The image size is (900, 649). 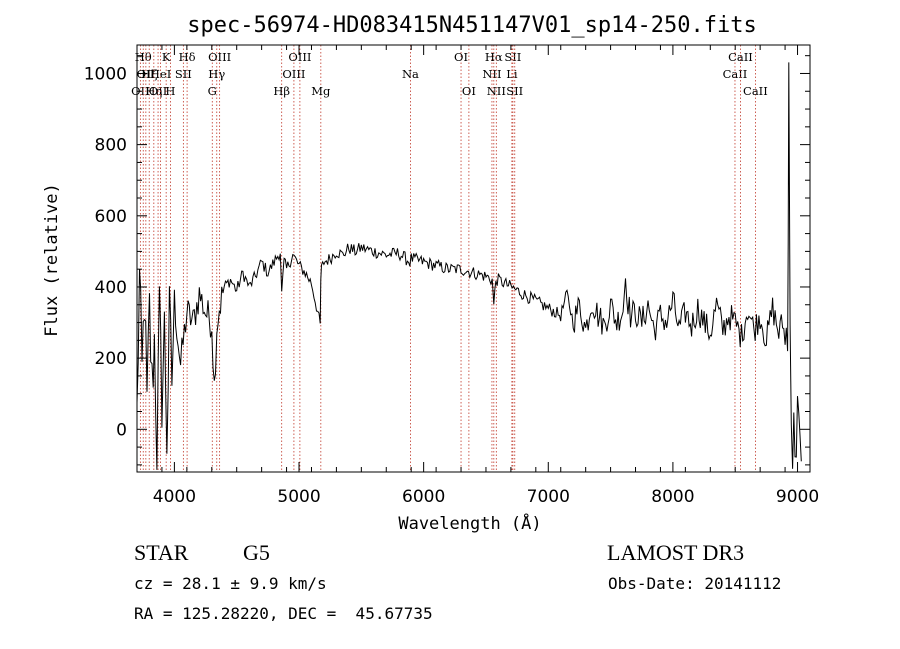 What do you see at coordinates (143, 57) in the screenshot?
I see `line-label: Hθ` at bounding box center [143, 57].